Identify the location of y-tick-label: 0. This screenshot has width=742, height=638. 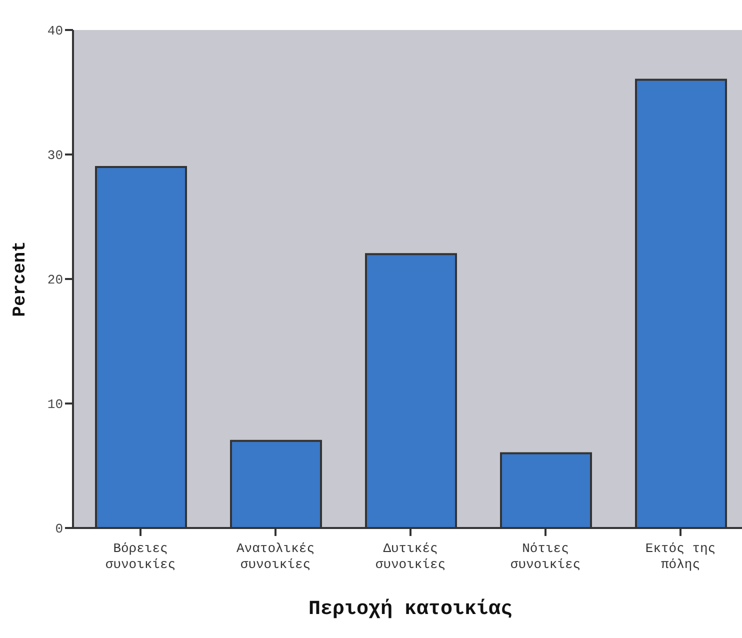
(59, 529).